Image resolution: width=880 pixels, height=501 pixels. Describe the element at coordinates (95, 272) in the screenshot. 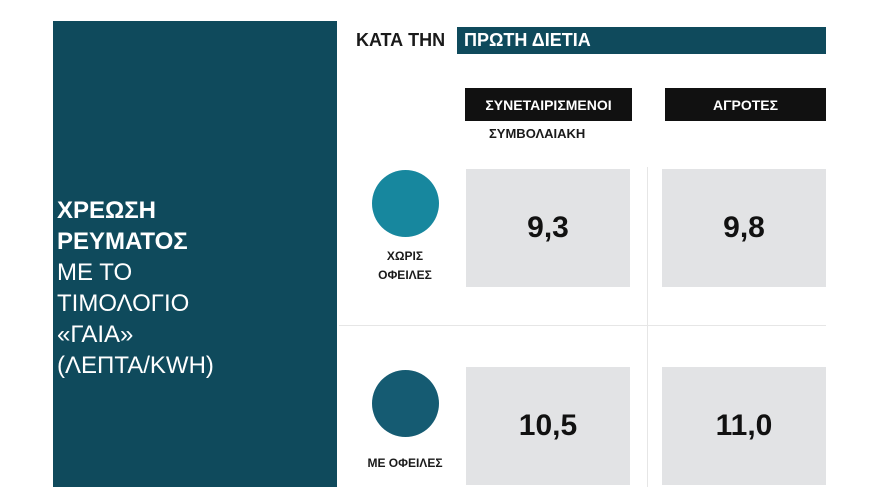

I see `subtitle-line-1: ΜΕ ΤΟ` at that location.